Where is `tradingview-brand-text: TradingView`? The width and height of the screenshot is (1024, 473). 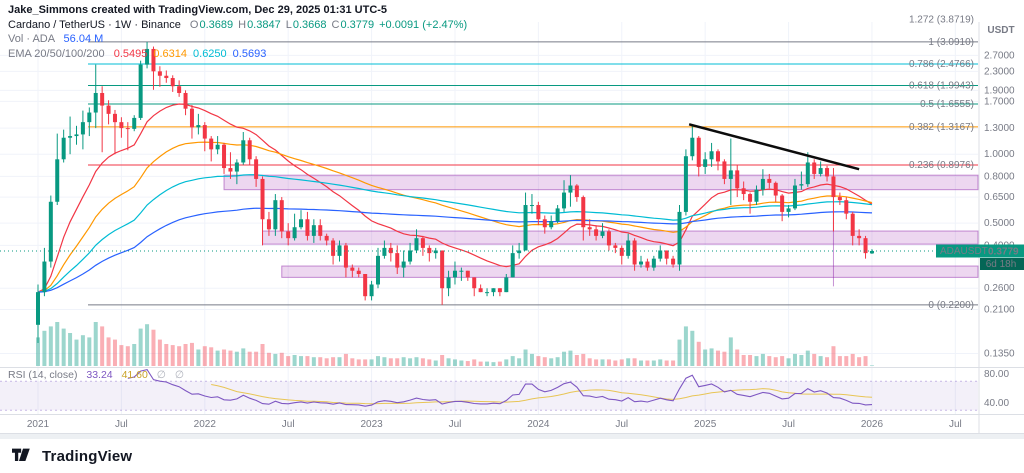 tradingview-brand-text: TradingView is located at coordinates (87, 456).